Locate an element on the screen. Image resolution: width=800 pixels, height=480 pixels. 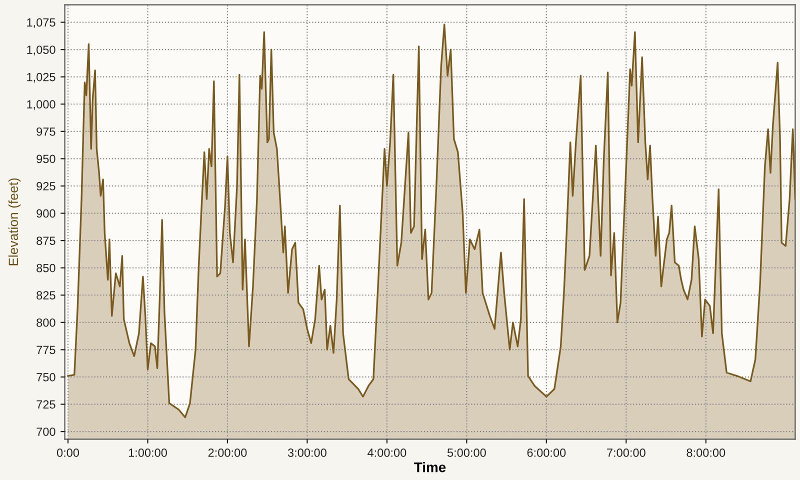
x-tick-label: 1:00:00 is located at coordinates (147, 452).